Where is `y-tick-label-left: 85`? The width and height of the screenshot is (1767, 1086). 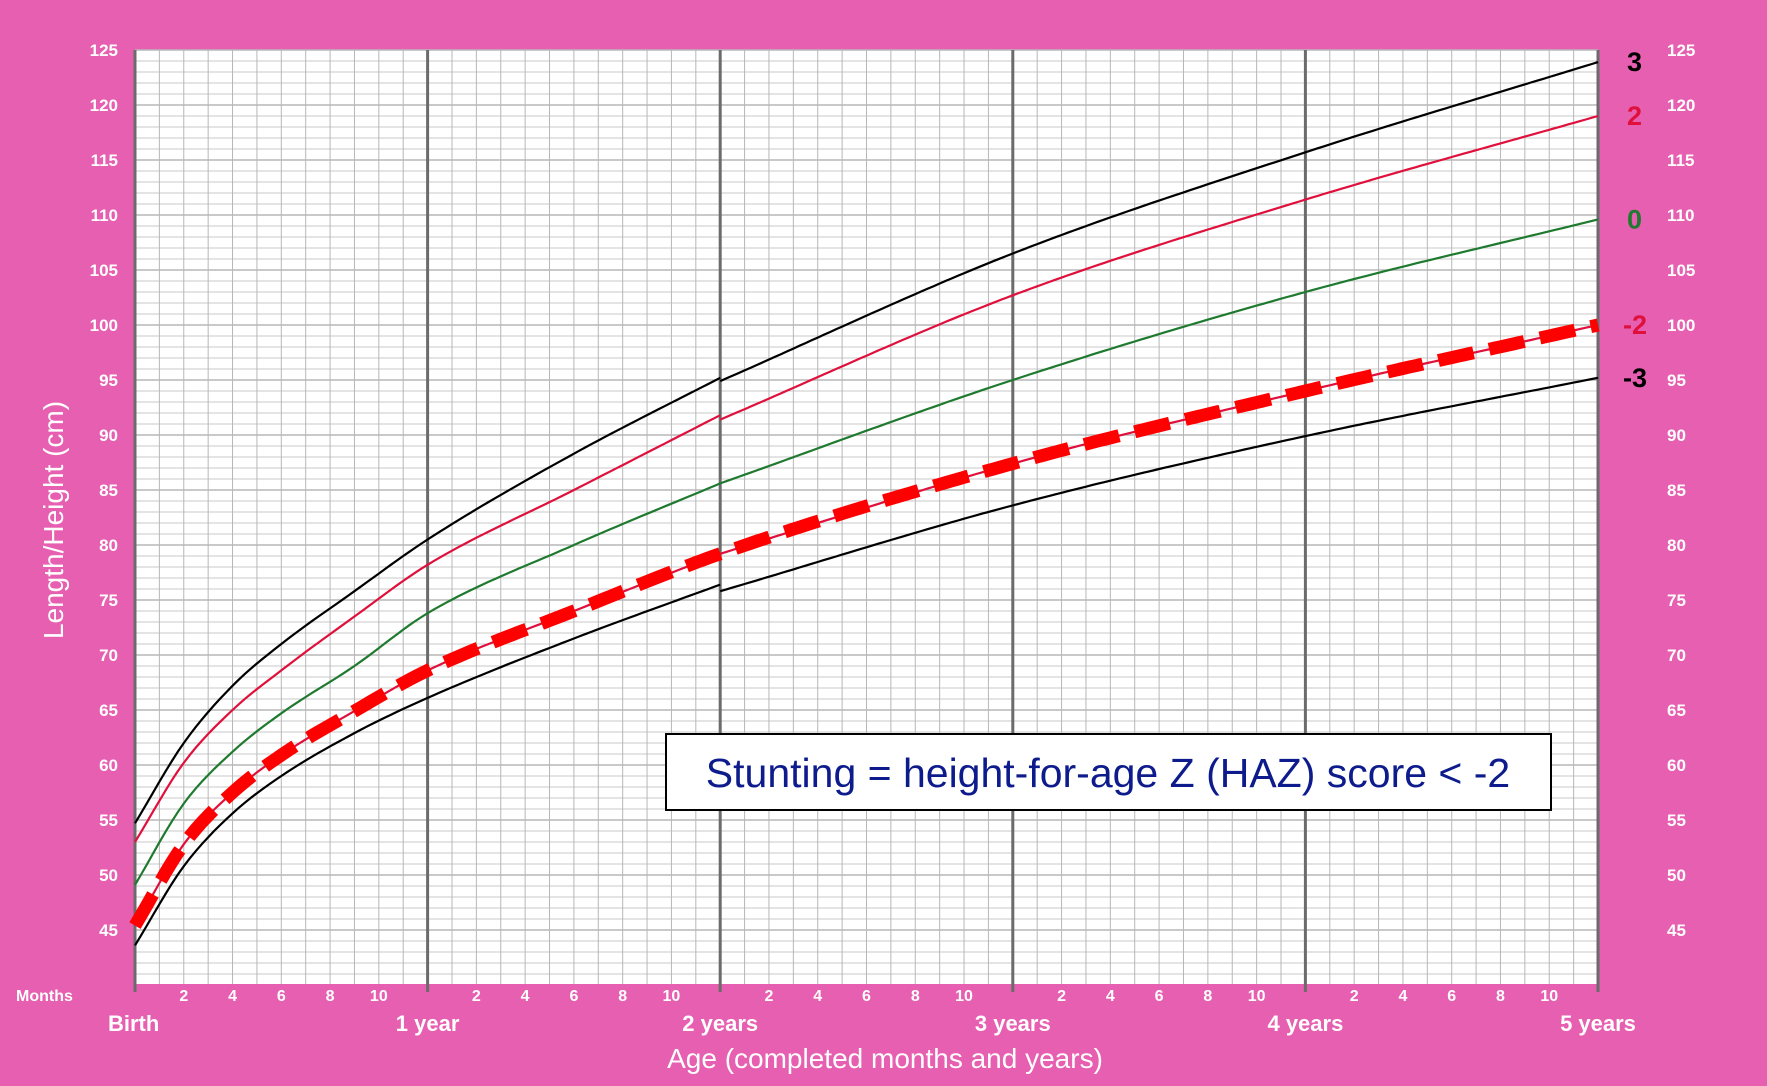 y-tick-label-left: 85 is located at coordinates (108, 490).